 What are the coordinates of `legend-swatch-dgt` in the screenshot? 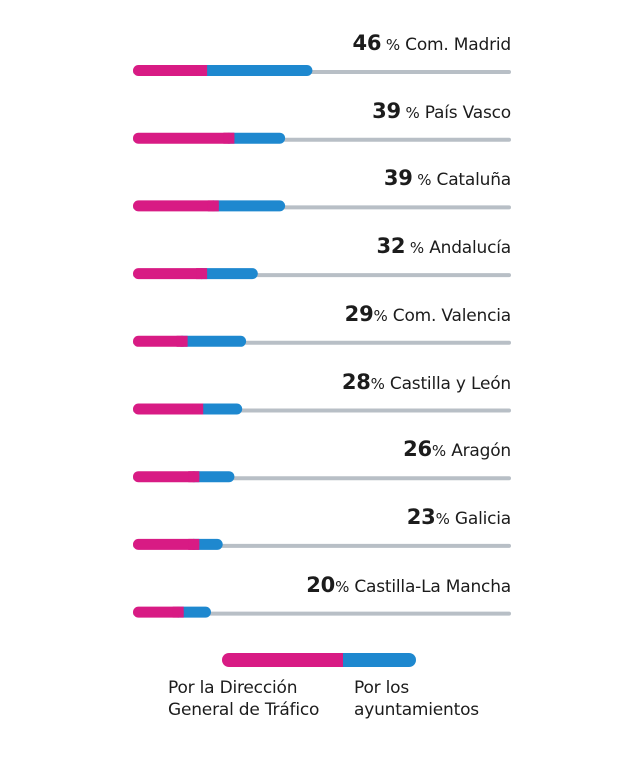 It's located at (282, 660).